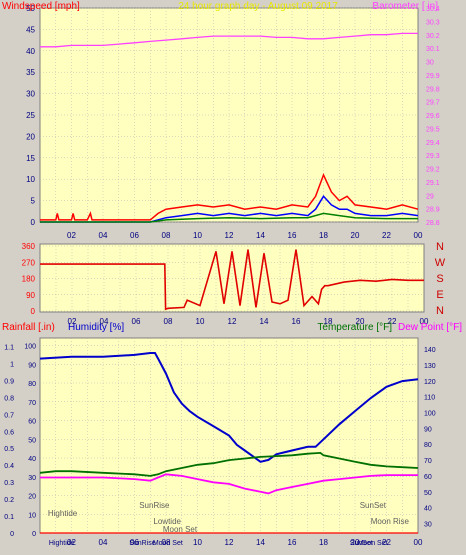 Image resolution: width=466 pixels, height=555 pixels. Describe the element at coordinates (430, 327) in the screenshot. I see `dewpoint-axis-label: Dew Point [°F]` at that location.